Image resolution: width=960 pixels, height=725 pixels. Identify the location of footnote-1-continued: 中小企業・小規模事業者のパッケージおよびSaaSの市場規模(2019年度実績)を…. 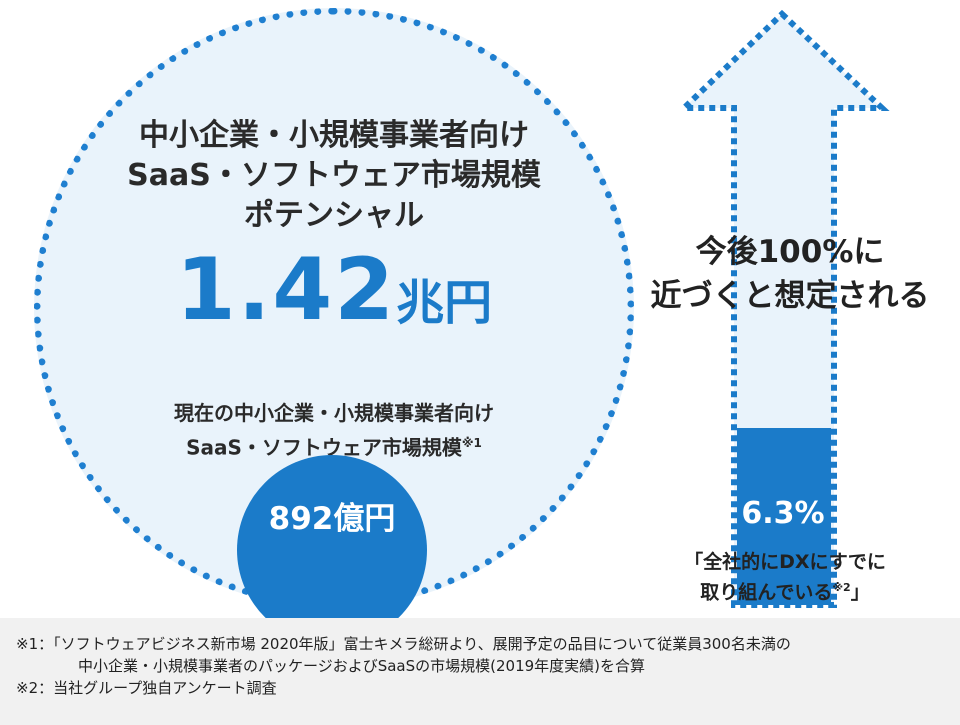
(362, 666).